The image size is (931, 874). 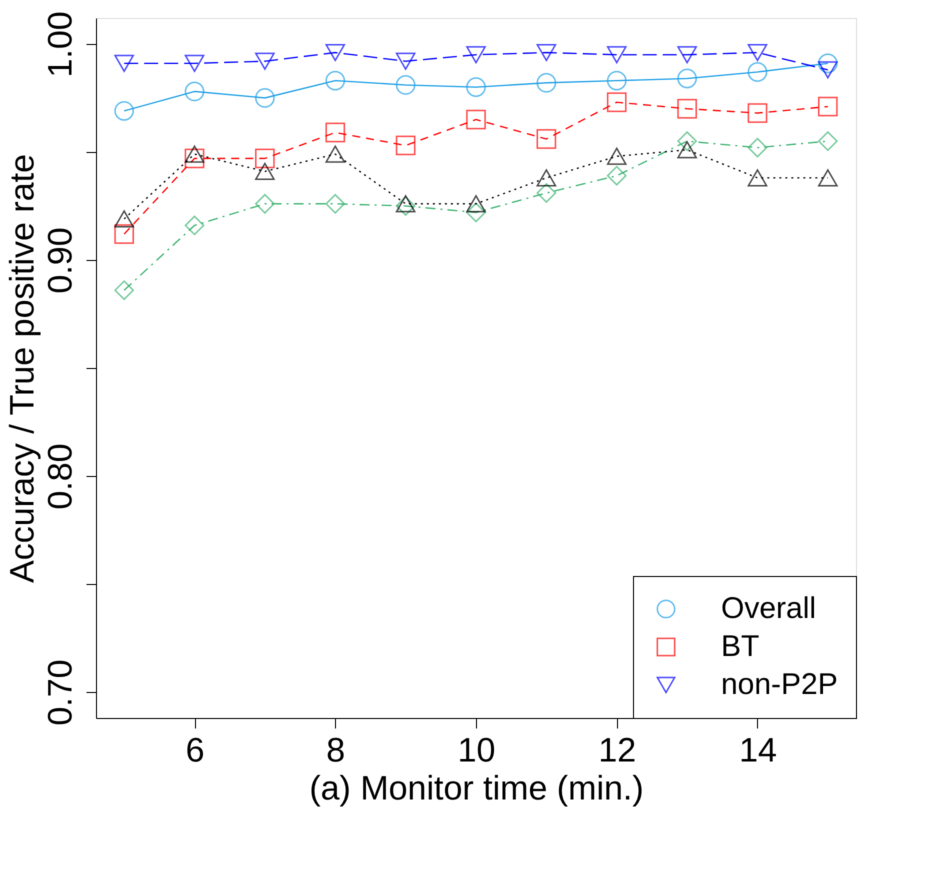 What do you see at coordinates (740, 646) in the screenshot?
I see `legend-label: BT` at bounding box center [740, 646].